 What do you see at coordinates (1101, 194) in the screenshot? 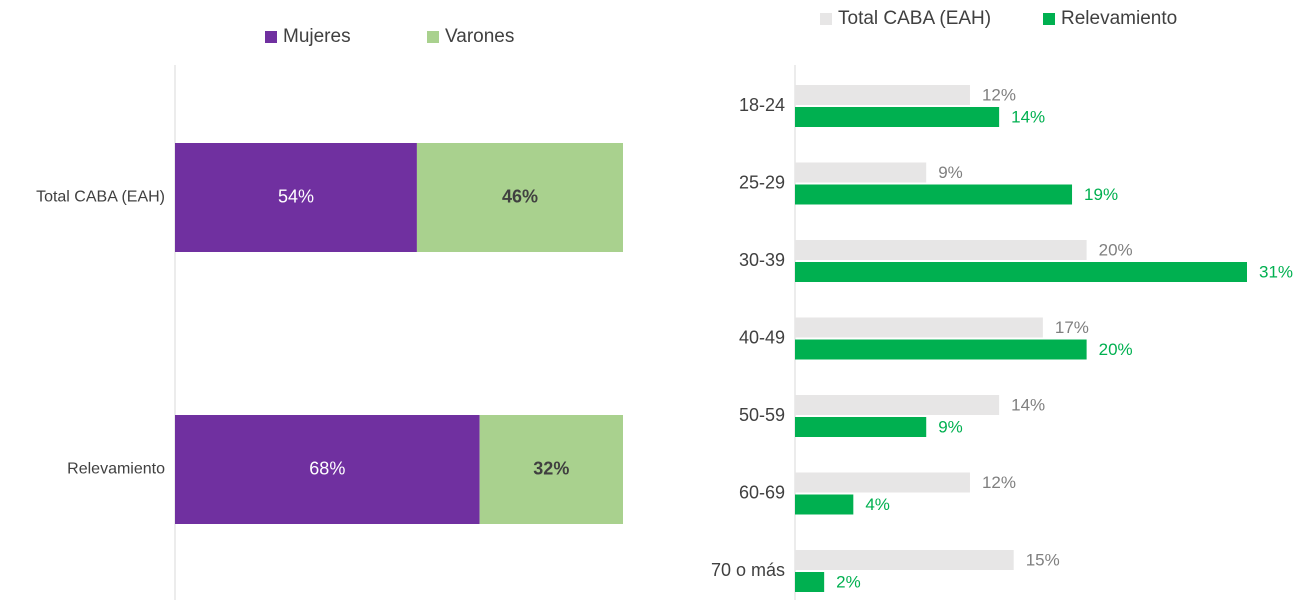
I see `data-label: 19%` at bounding box center [1101, 194].